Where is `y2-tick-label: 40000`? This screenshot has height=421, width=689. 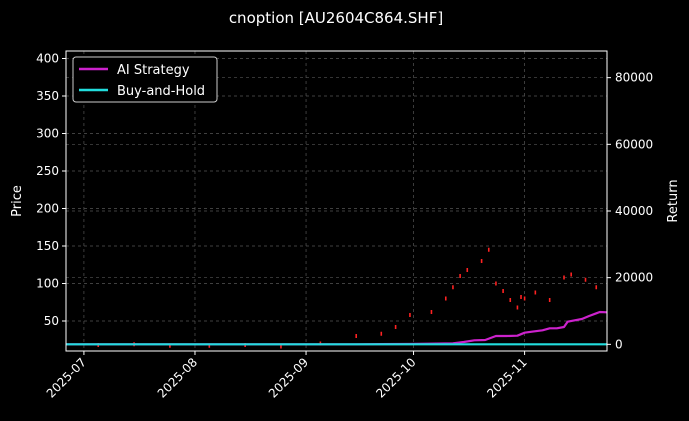 y2-tick-label: 40000 is located at coordinates (634, 211).